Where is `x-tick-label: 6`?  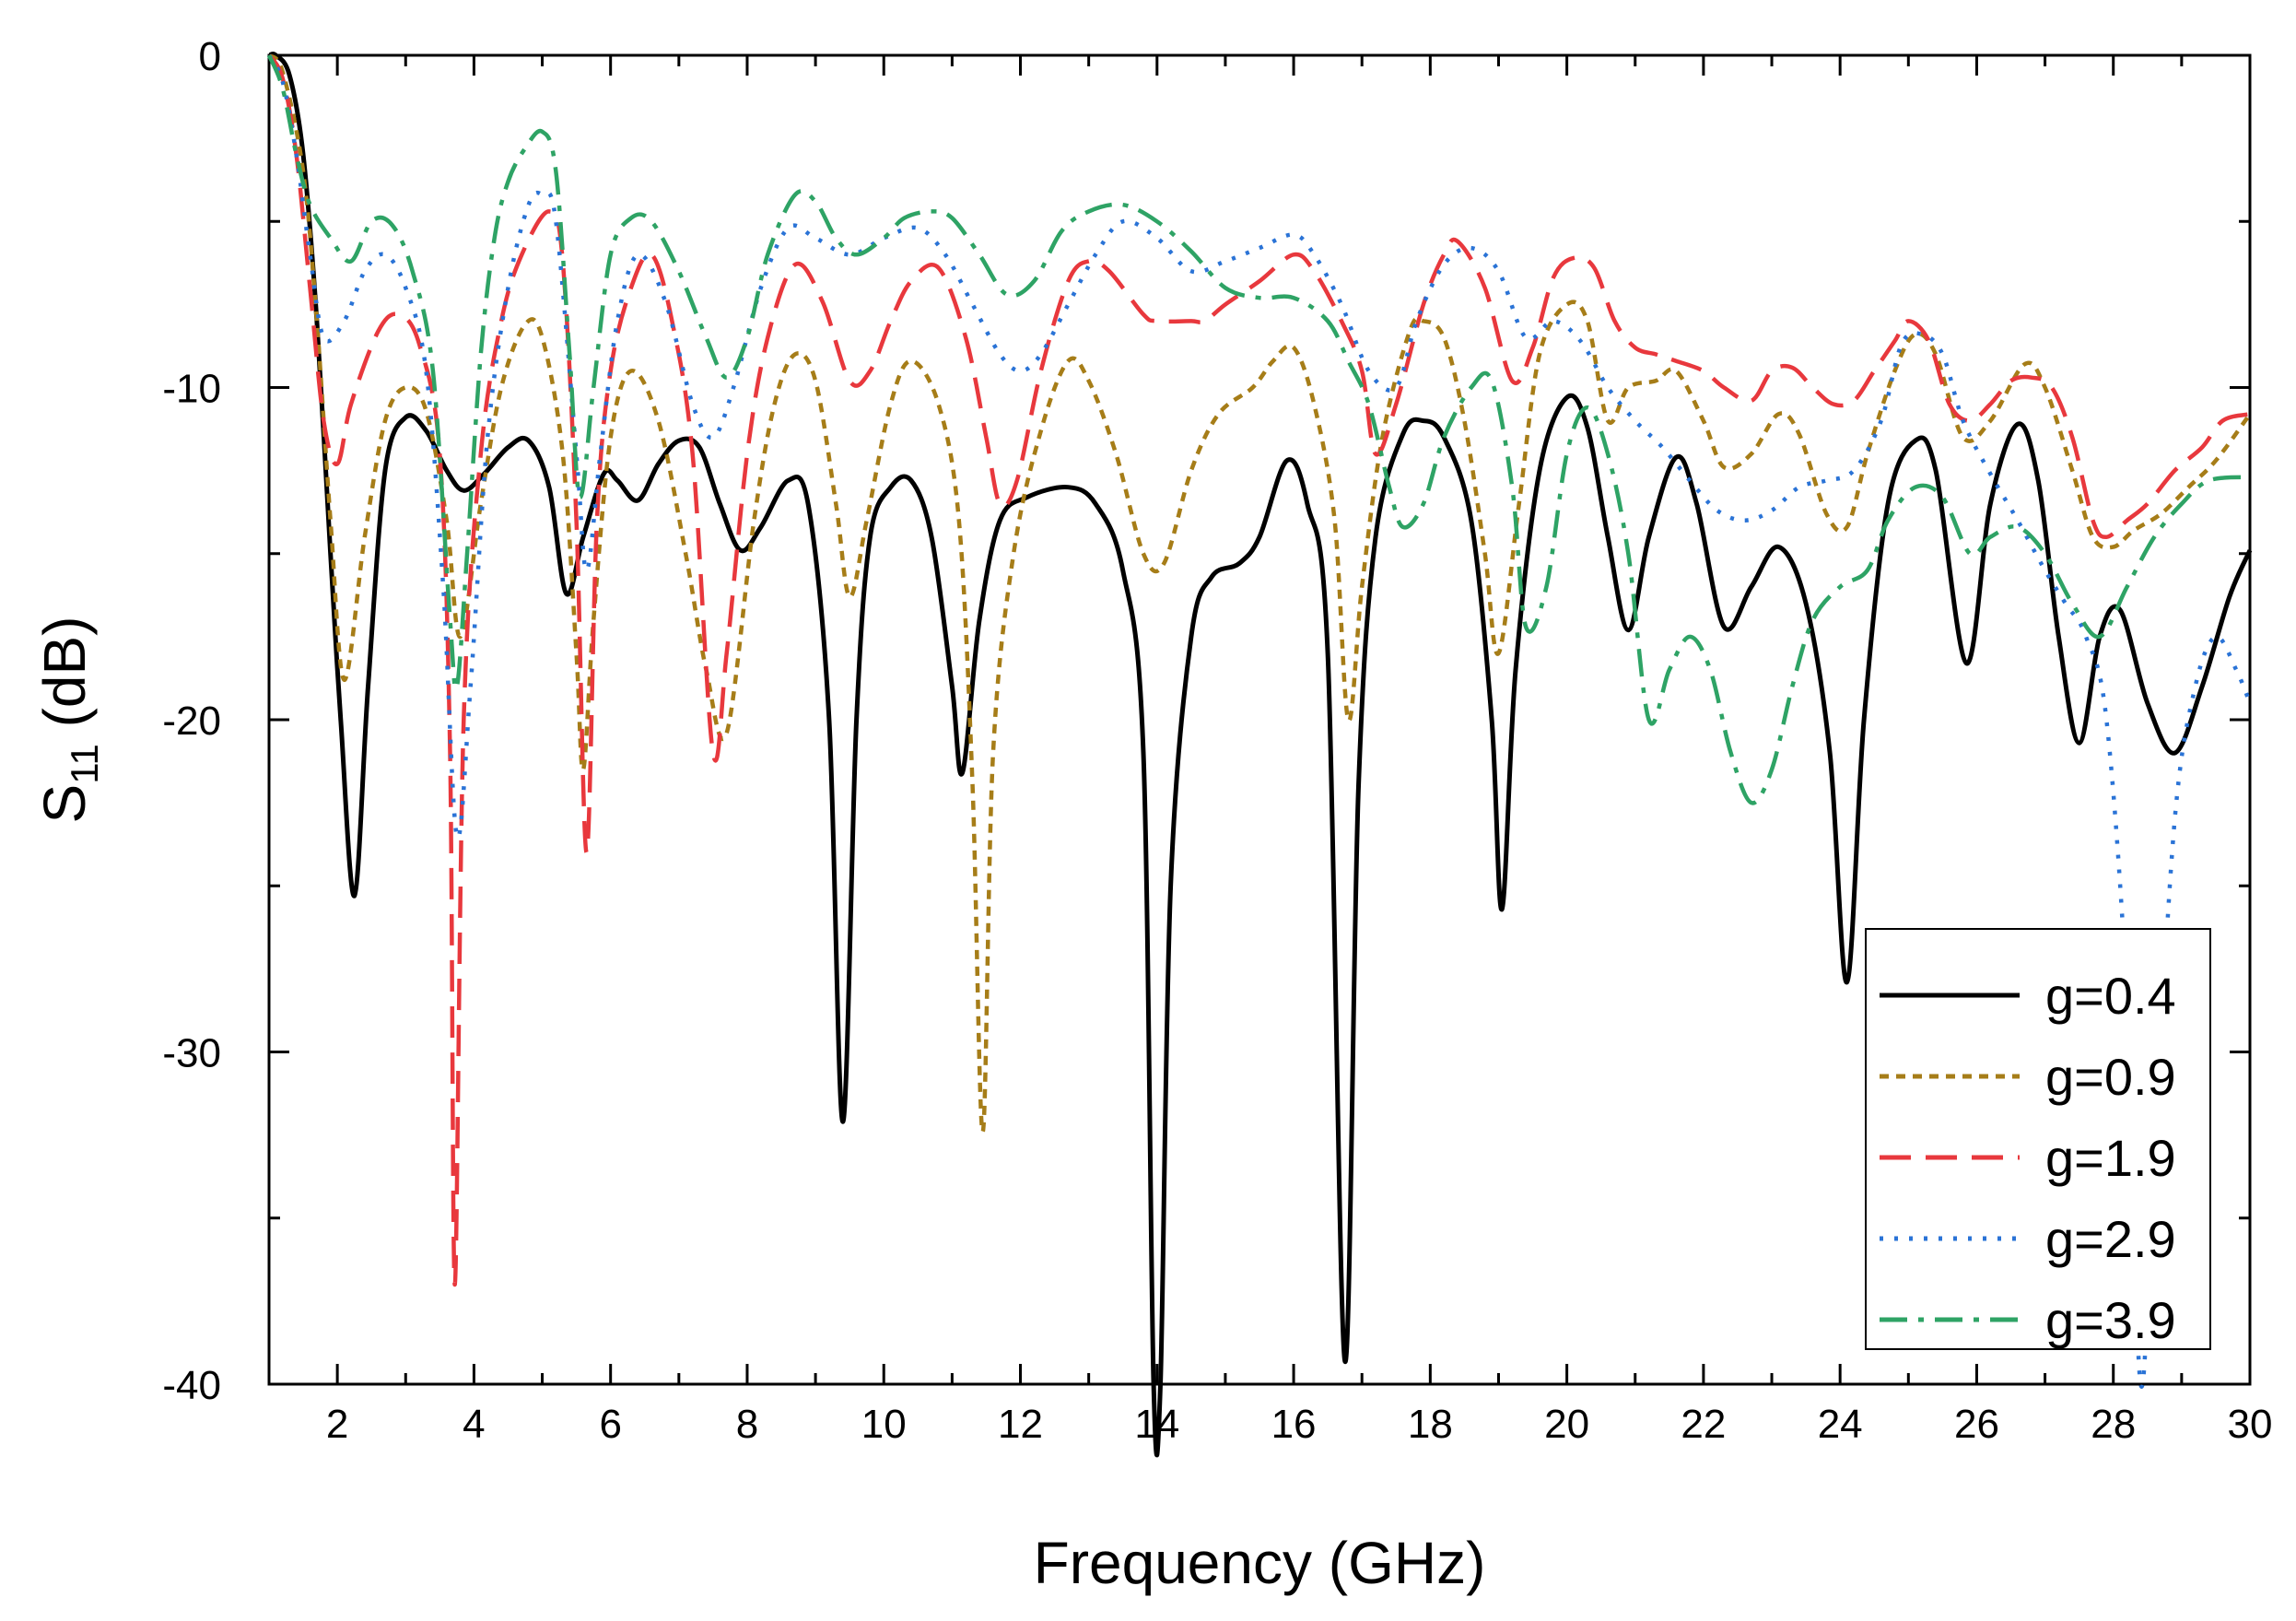 x-tick-label: 6 is located at coordinates (610, 1424).